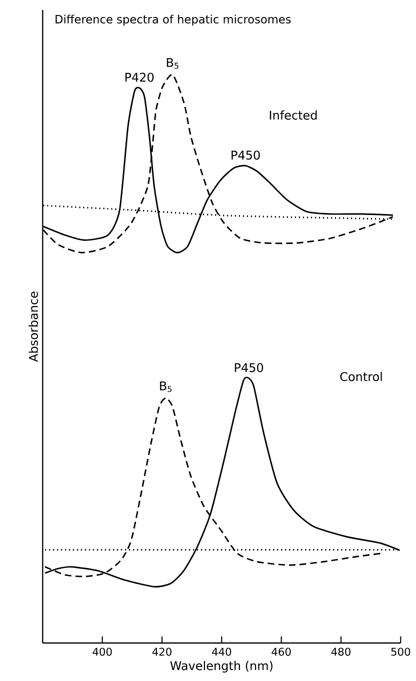 The width and height of the screenshot is (416, 681). Describe the element at coordinates (33, 327) in the screenshot. I see `y-axis-title: Absorbance` at that location.